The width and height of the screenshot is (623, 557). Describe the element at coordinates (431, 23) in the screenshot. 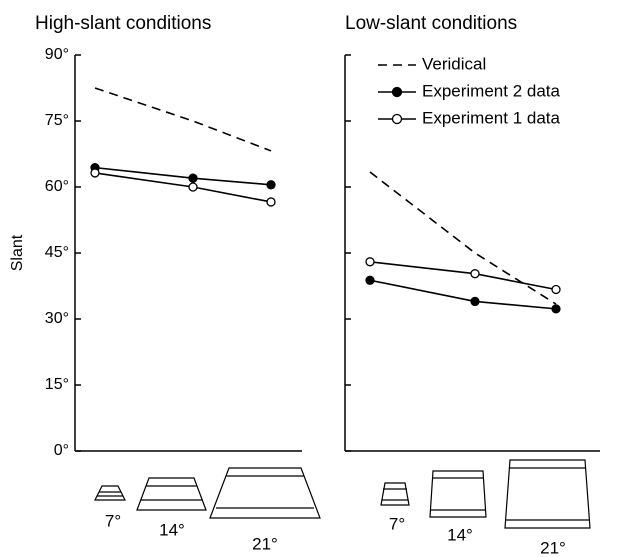

I see `chart-title: Low-slant conditions` at that location.